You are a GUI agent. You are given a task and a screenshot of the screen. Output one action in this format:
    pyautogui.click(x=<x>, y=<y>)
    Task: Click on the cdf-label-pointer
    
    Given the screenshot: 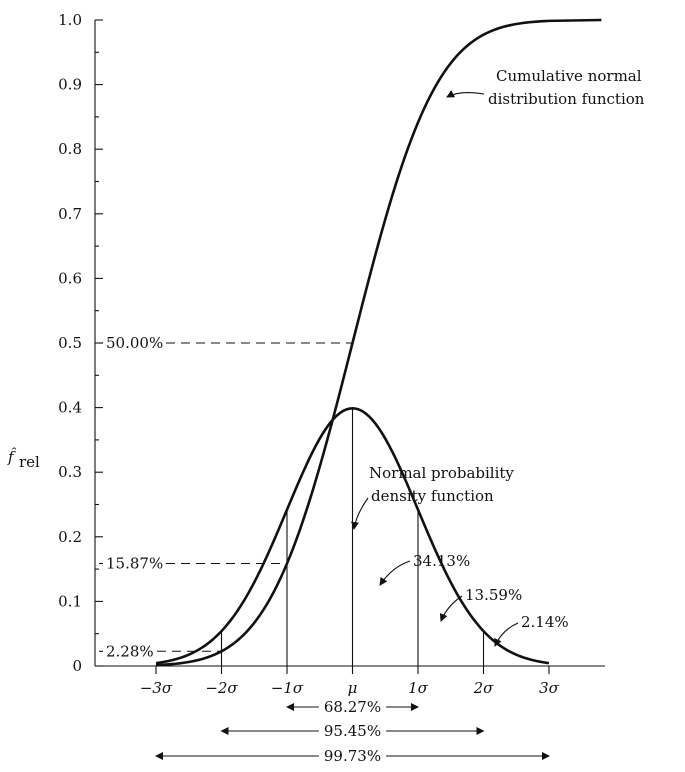 What is the action you would take?
    pyautogui.click(x=465, y=94)
    